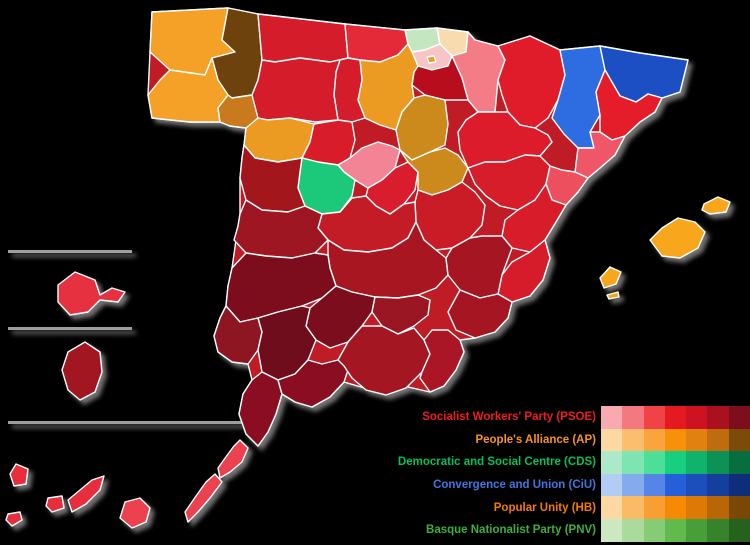 The height and width of the screenshot is (545, 750). What do you see at coordinates (514, 485) in the screenshot?
I see `legend-label-ciu: Convergence and Union (CiU)` at bounding box center [514, 485].